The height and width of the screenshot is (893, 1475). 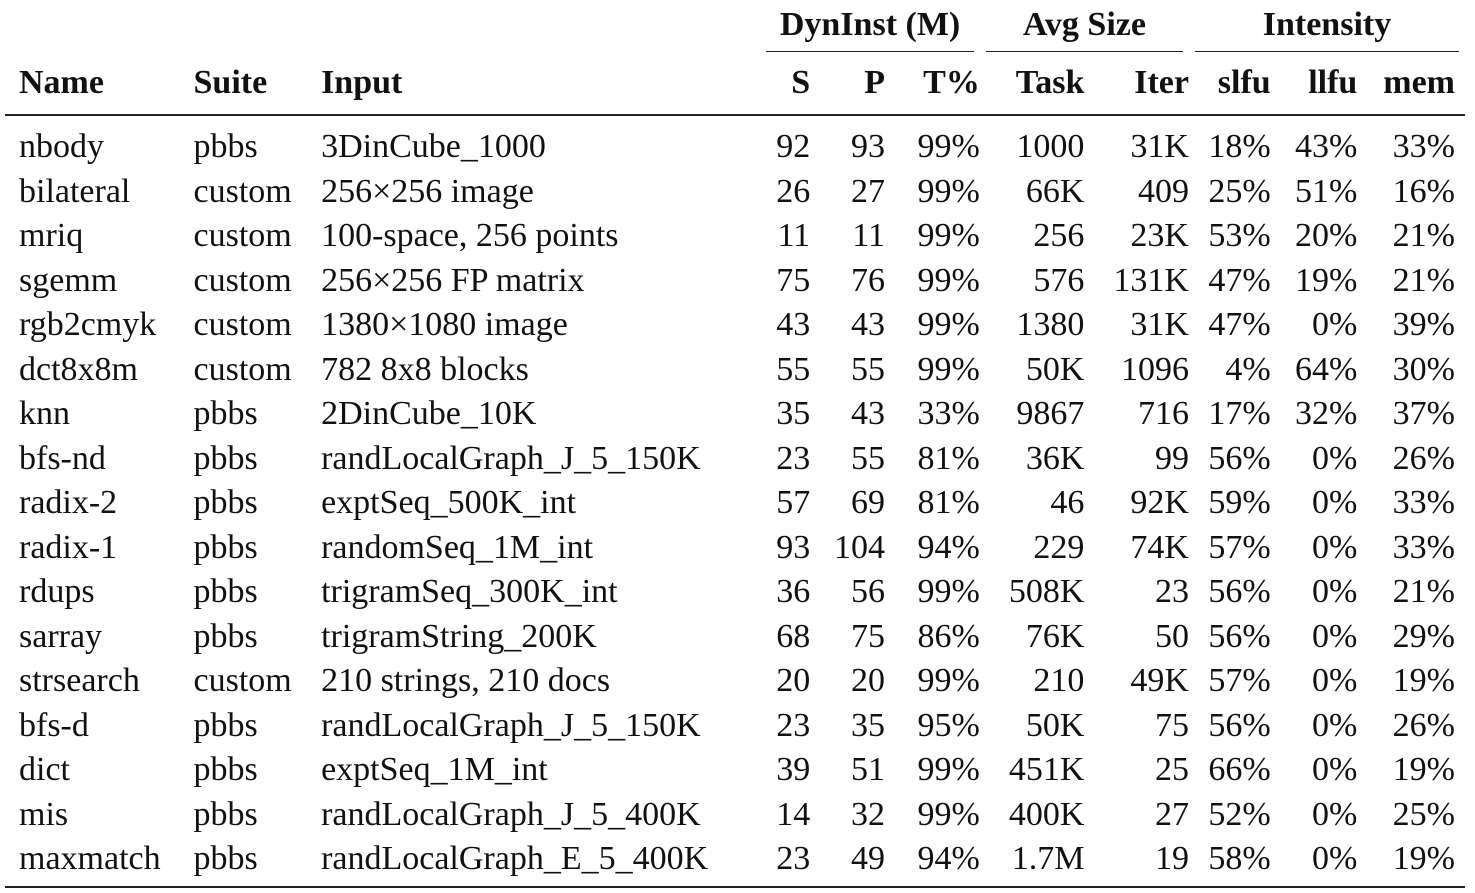 I want to click on cell-slfu: 47%, so click(x=1239, y=324).